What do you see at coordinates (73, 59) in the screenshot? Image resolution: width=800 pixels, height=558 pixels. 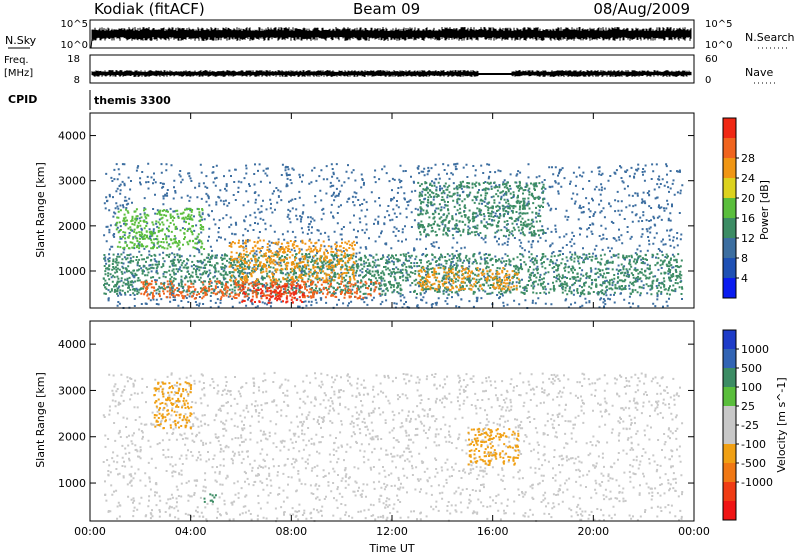 I see `freq-tick-top: 18` at bounding box center [73, 59].